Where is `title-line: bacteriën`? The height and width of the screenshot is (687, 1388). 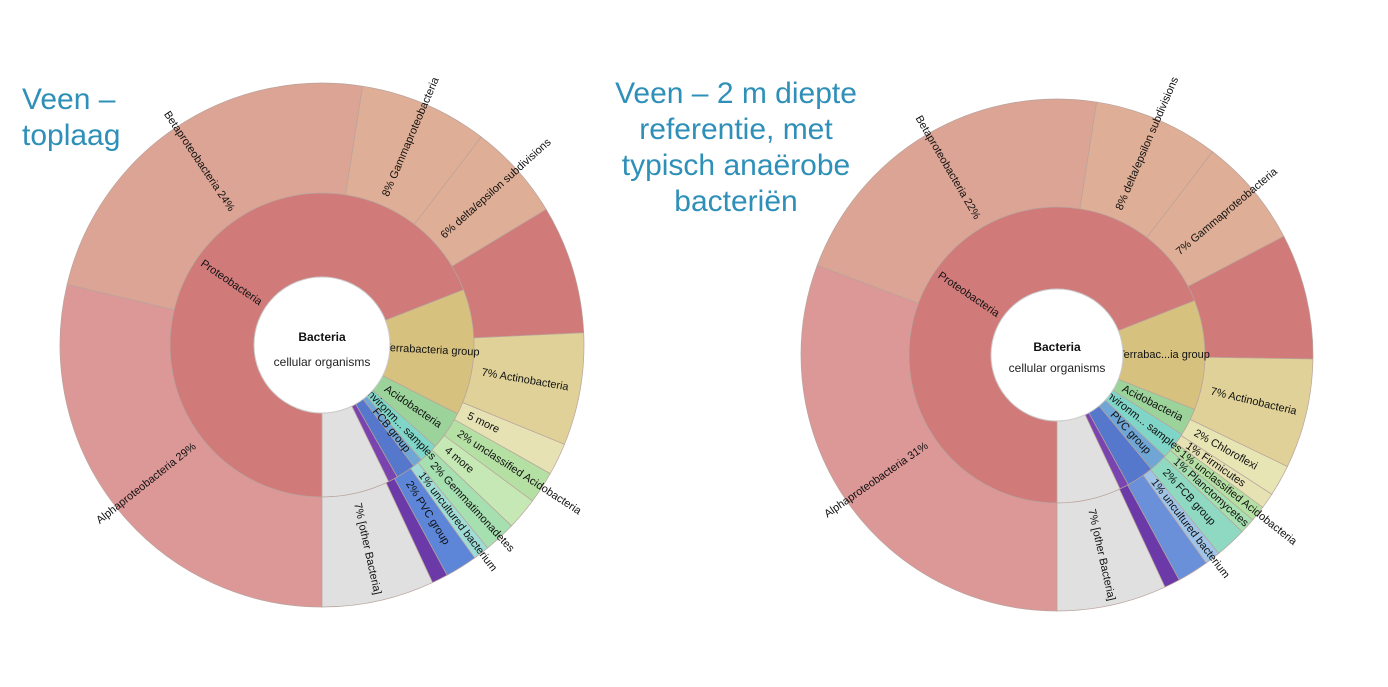
title-line: bacteriën is located at coordinates (736, 201).